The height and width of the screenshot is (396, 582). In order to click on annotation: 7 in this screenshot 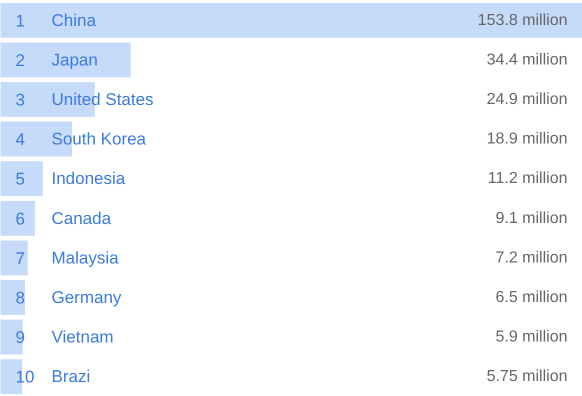, I will do `click(20, 258)`.